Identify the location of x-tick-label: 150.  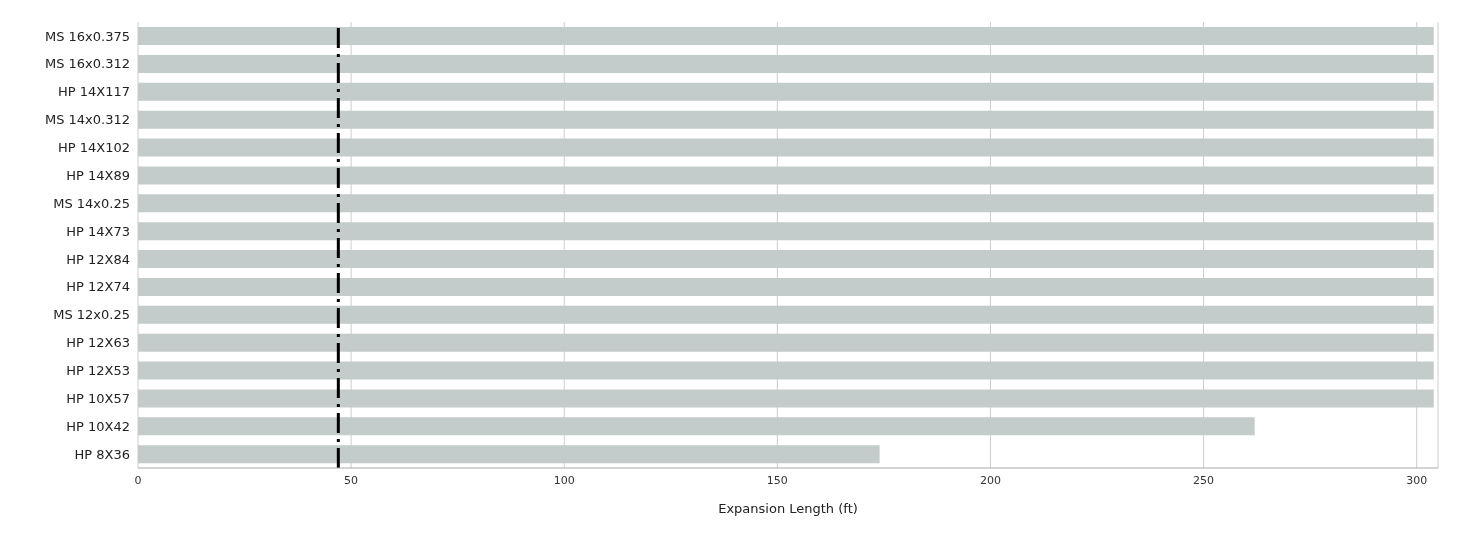
(777, 480).